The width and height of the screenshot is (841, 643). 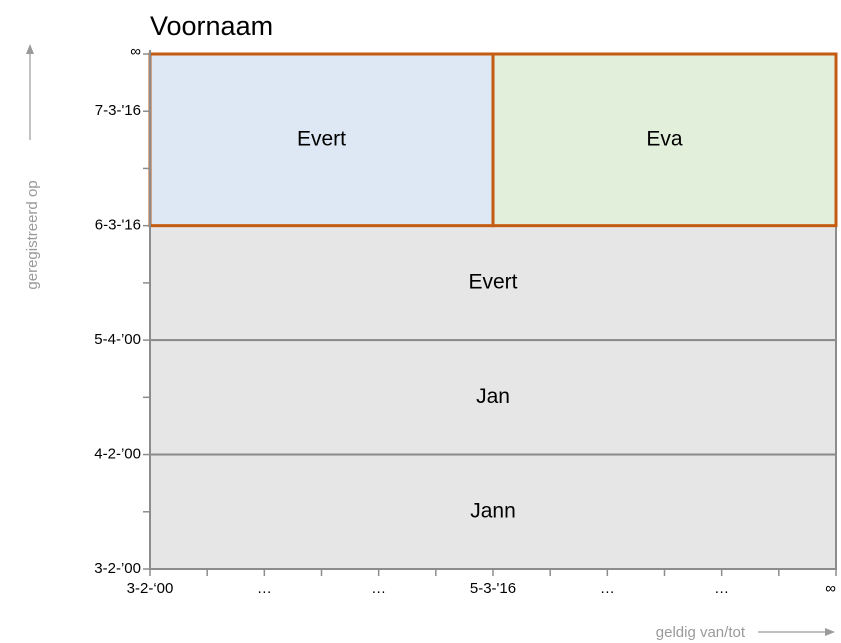 I want to click on cell-label: Eva, so click(x=664, y=138).